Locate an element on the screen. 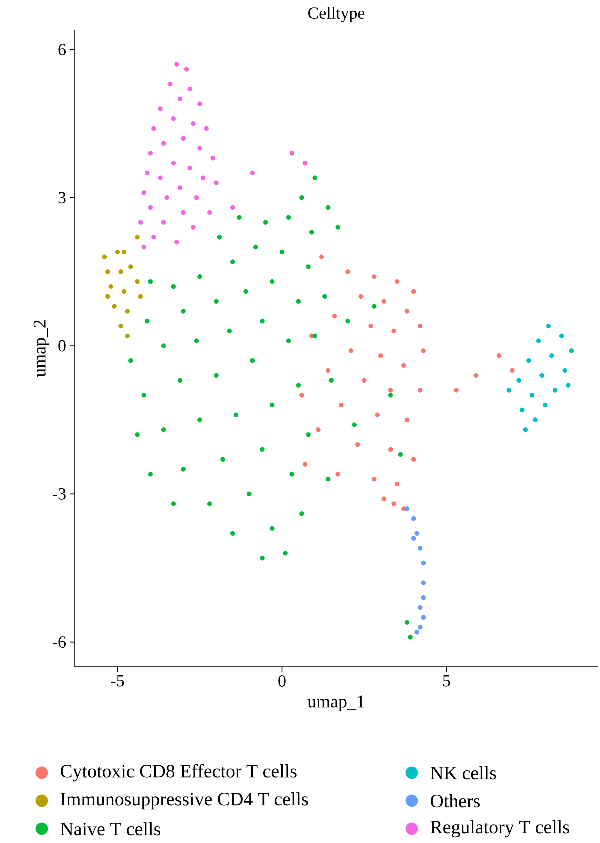  chart-title: Celltype is located at coordinates (336, 14).